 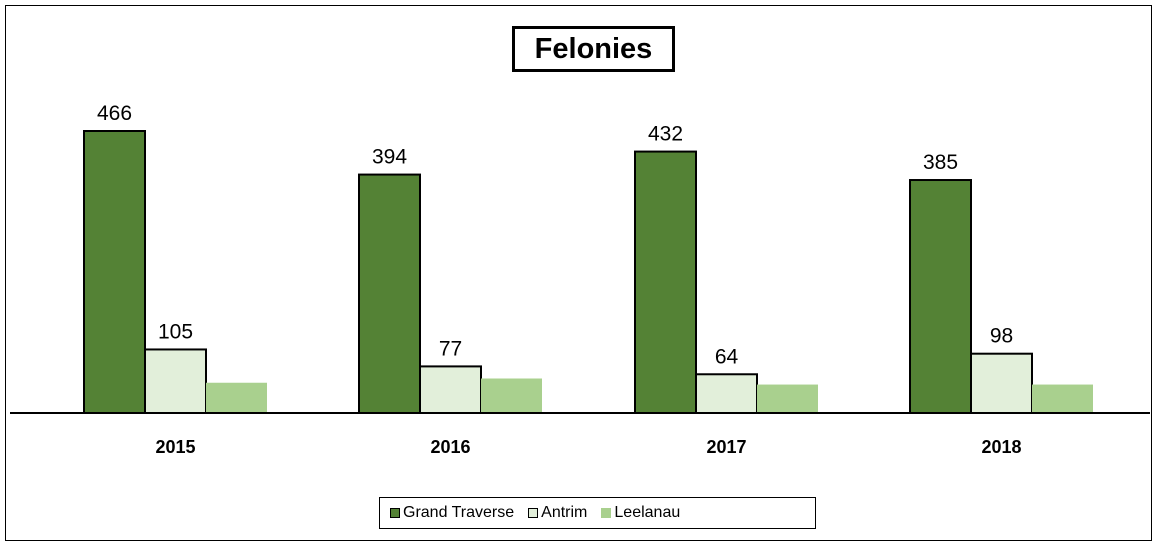 What do you see at coordinates (597, 513) in the screenshot?
I see `chart-legend: Grand Traverse Antrim Leelanau` at bounding box center [597, 513].